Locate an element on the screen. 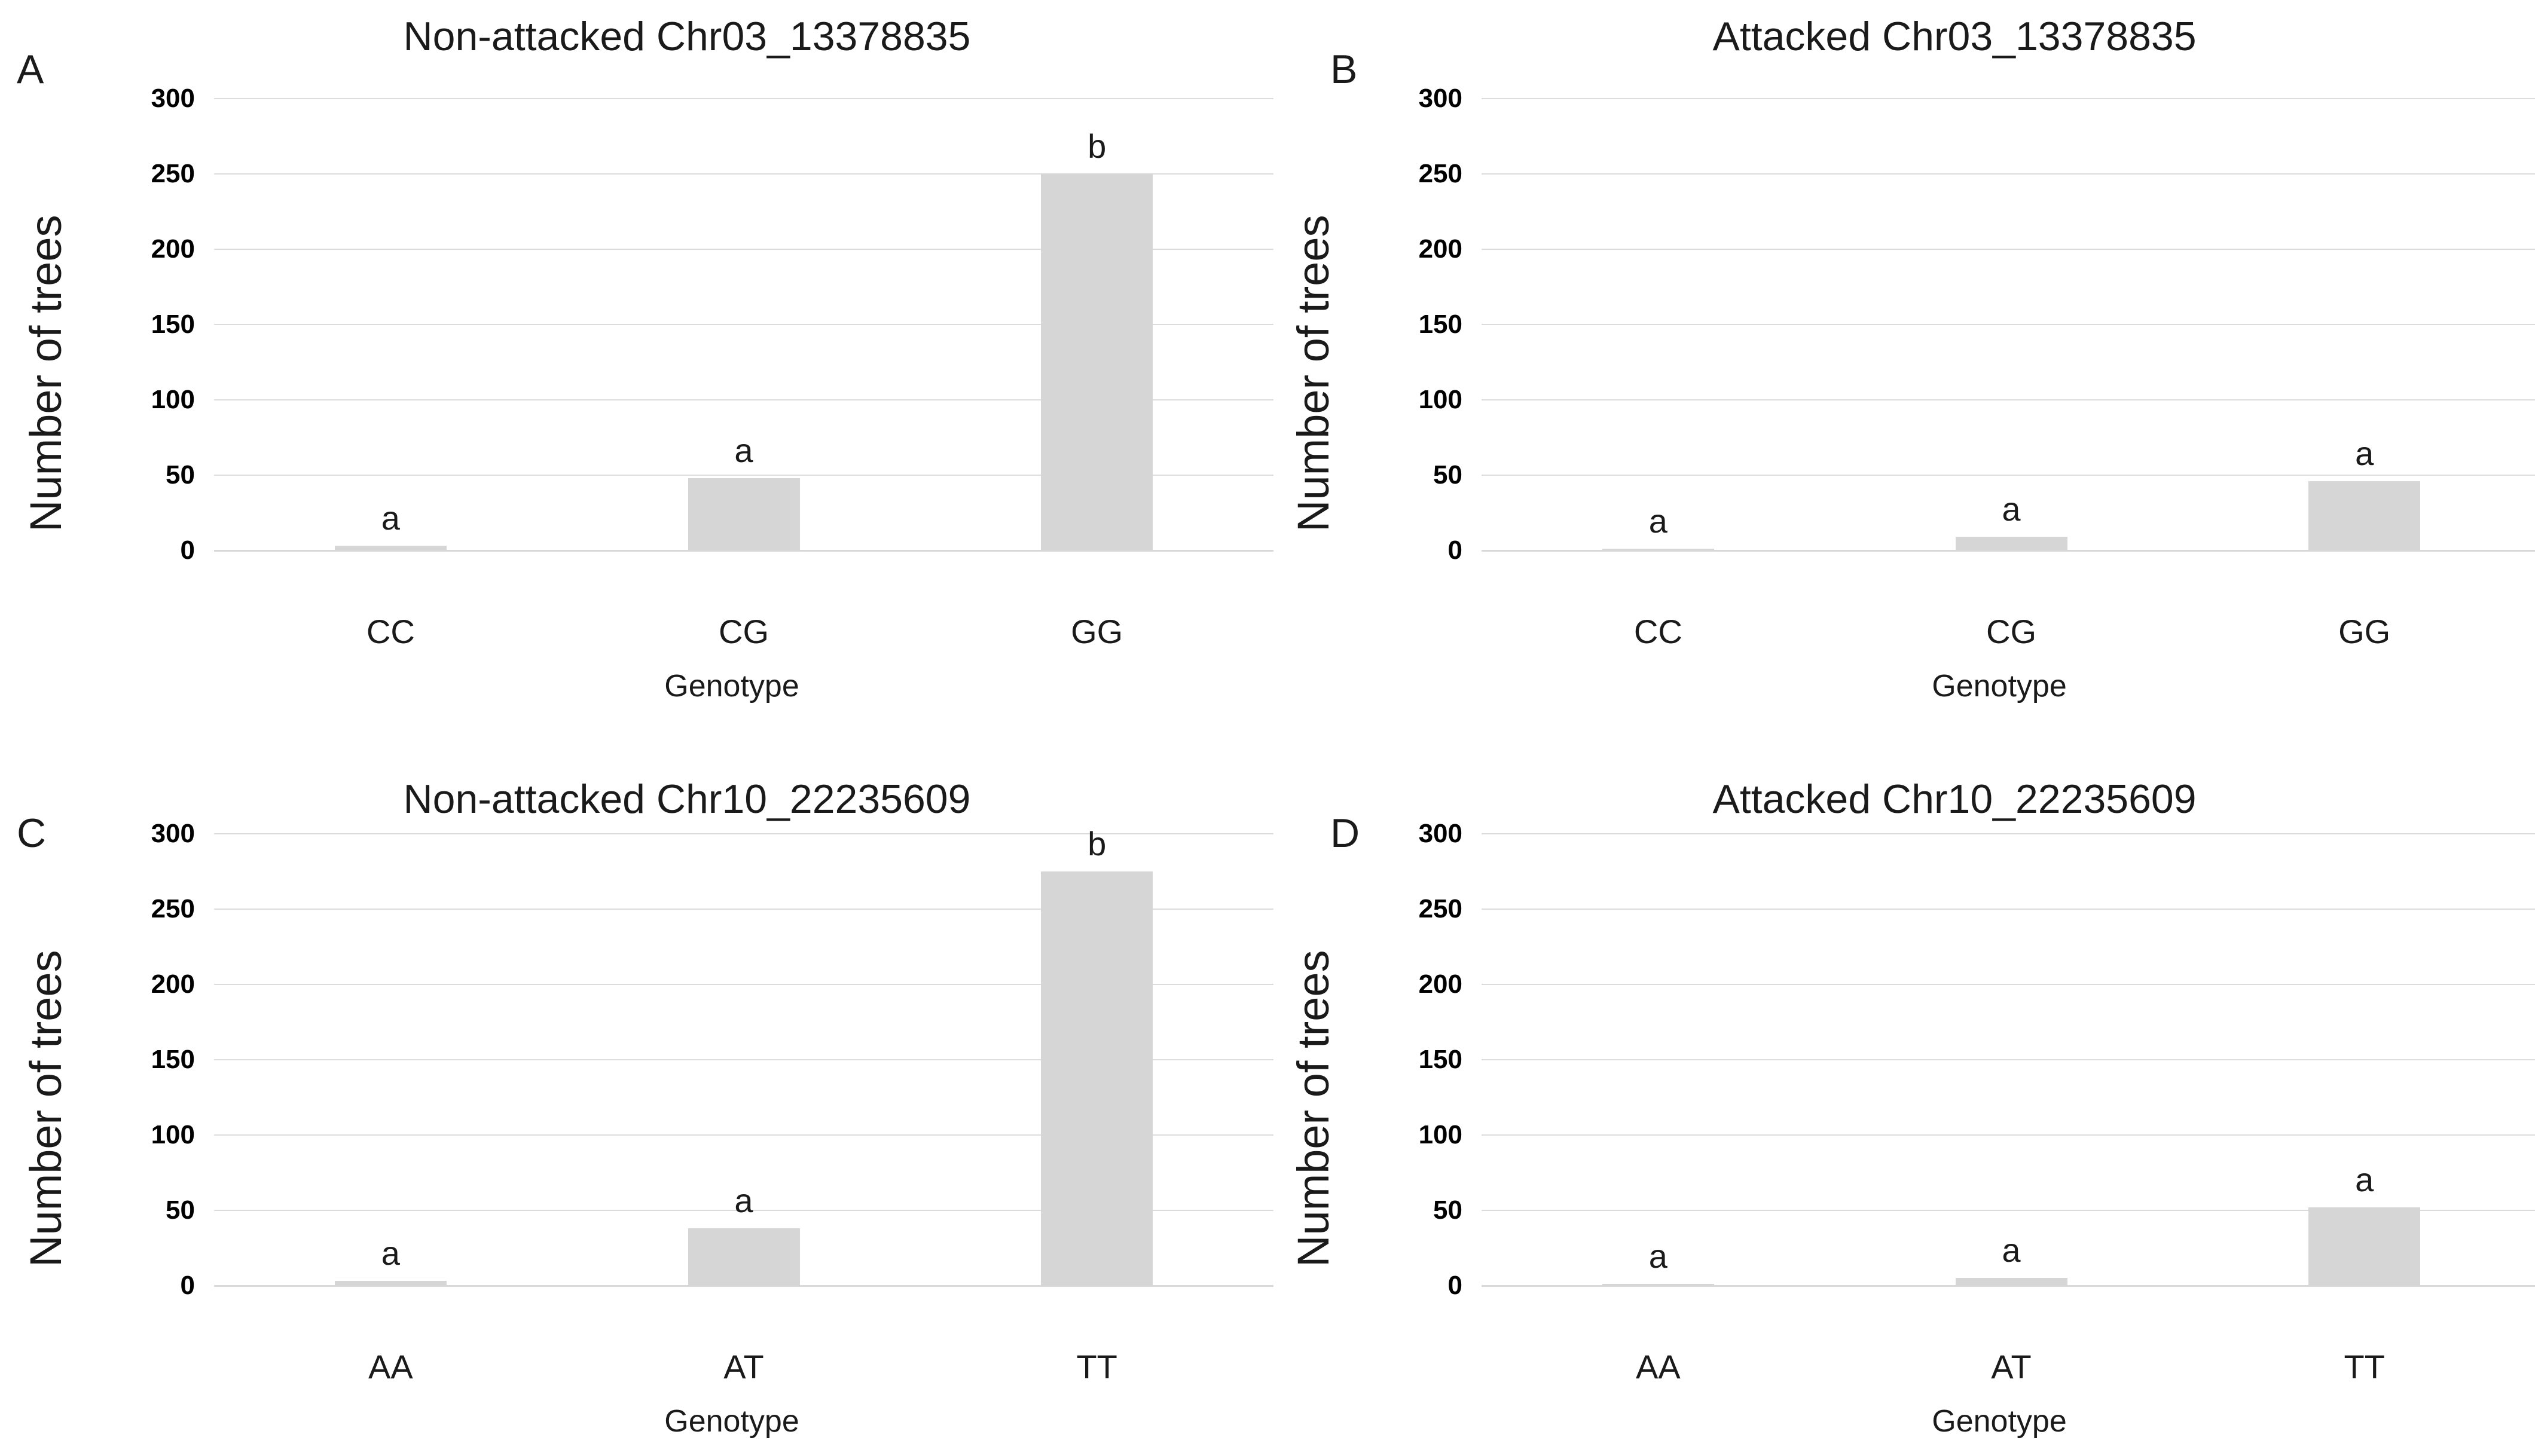  bar-at is located at coordinates (2011, 1282).